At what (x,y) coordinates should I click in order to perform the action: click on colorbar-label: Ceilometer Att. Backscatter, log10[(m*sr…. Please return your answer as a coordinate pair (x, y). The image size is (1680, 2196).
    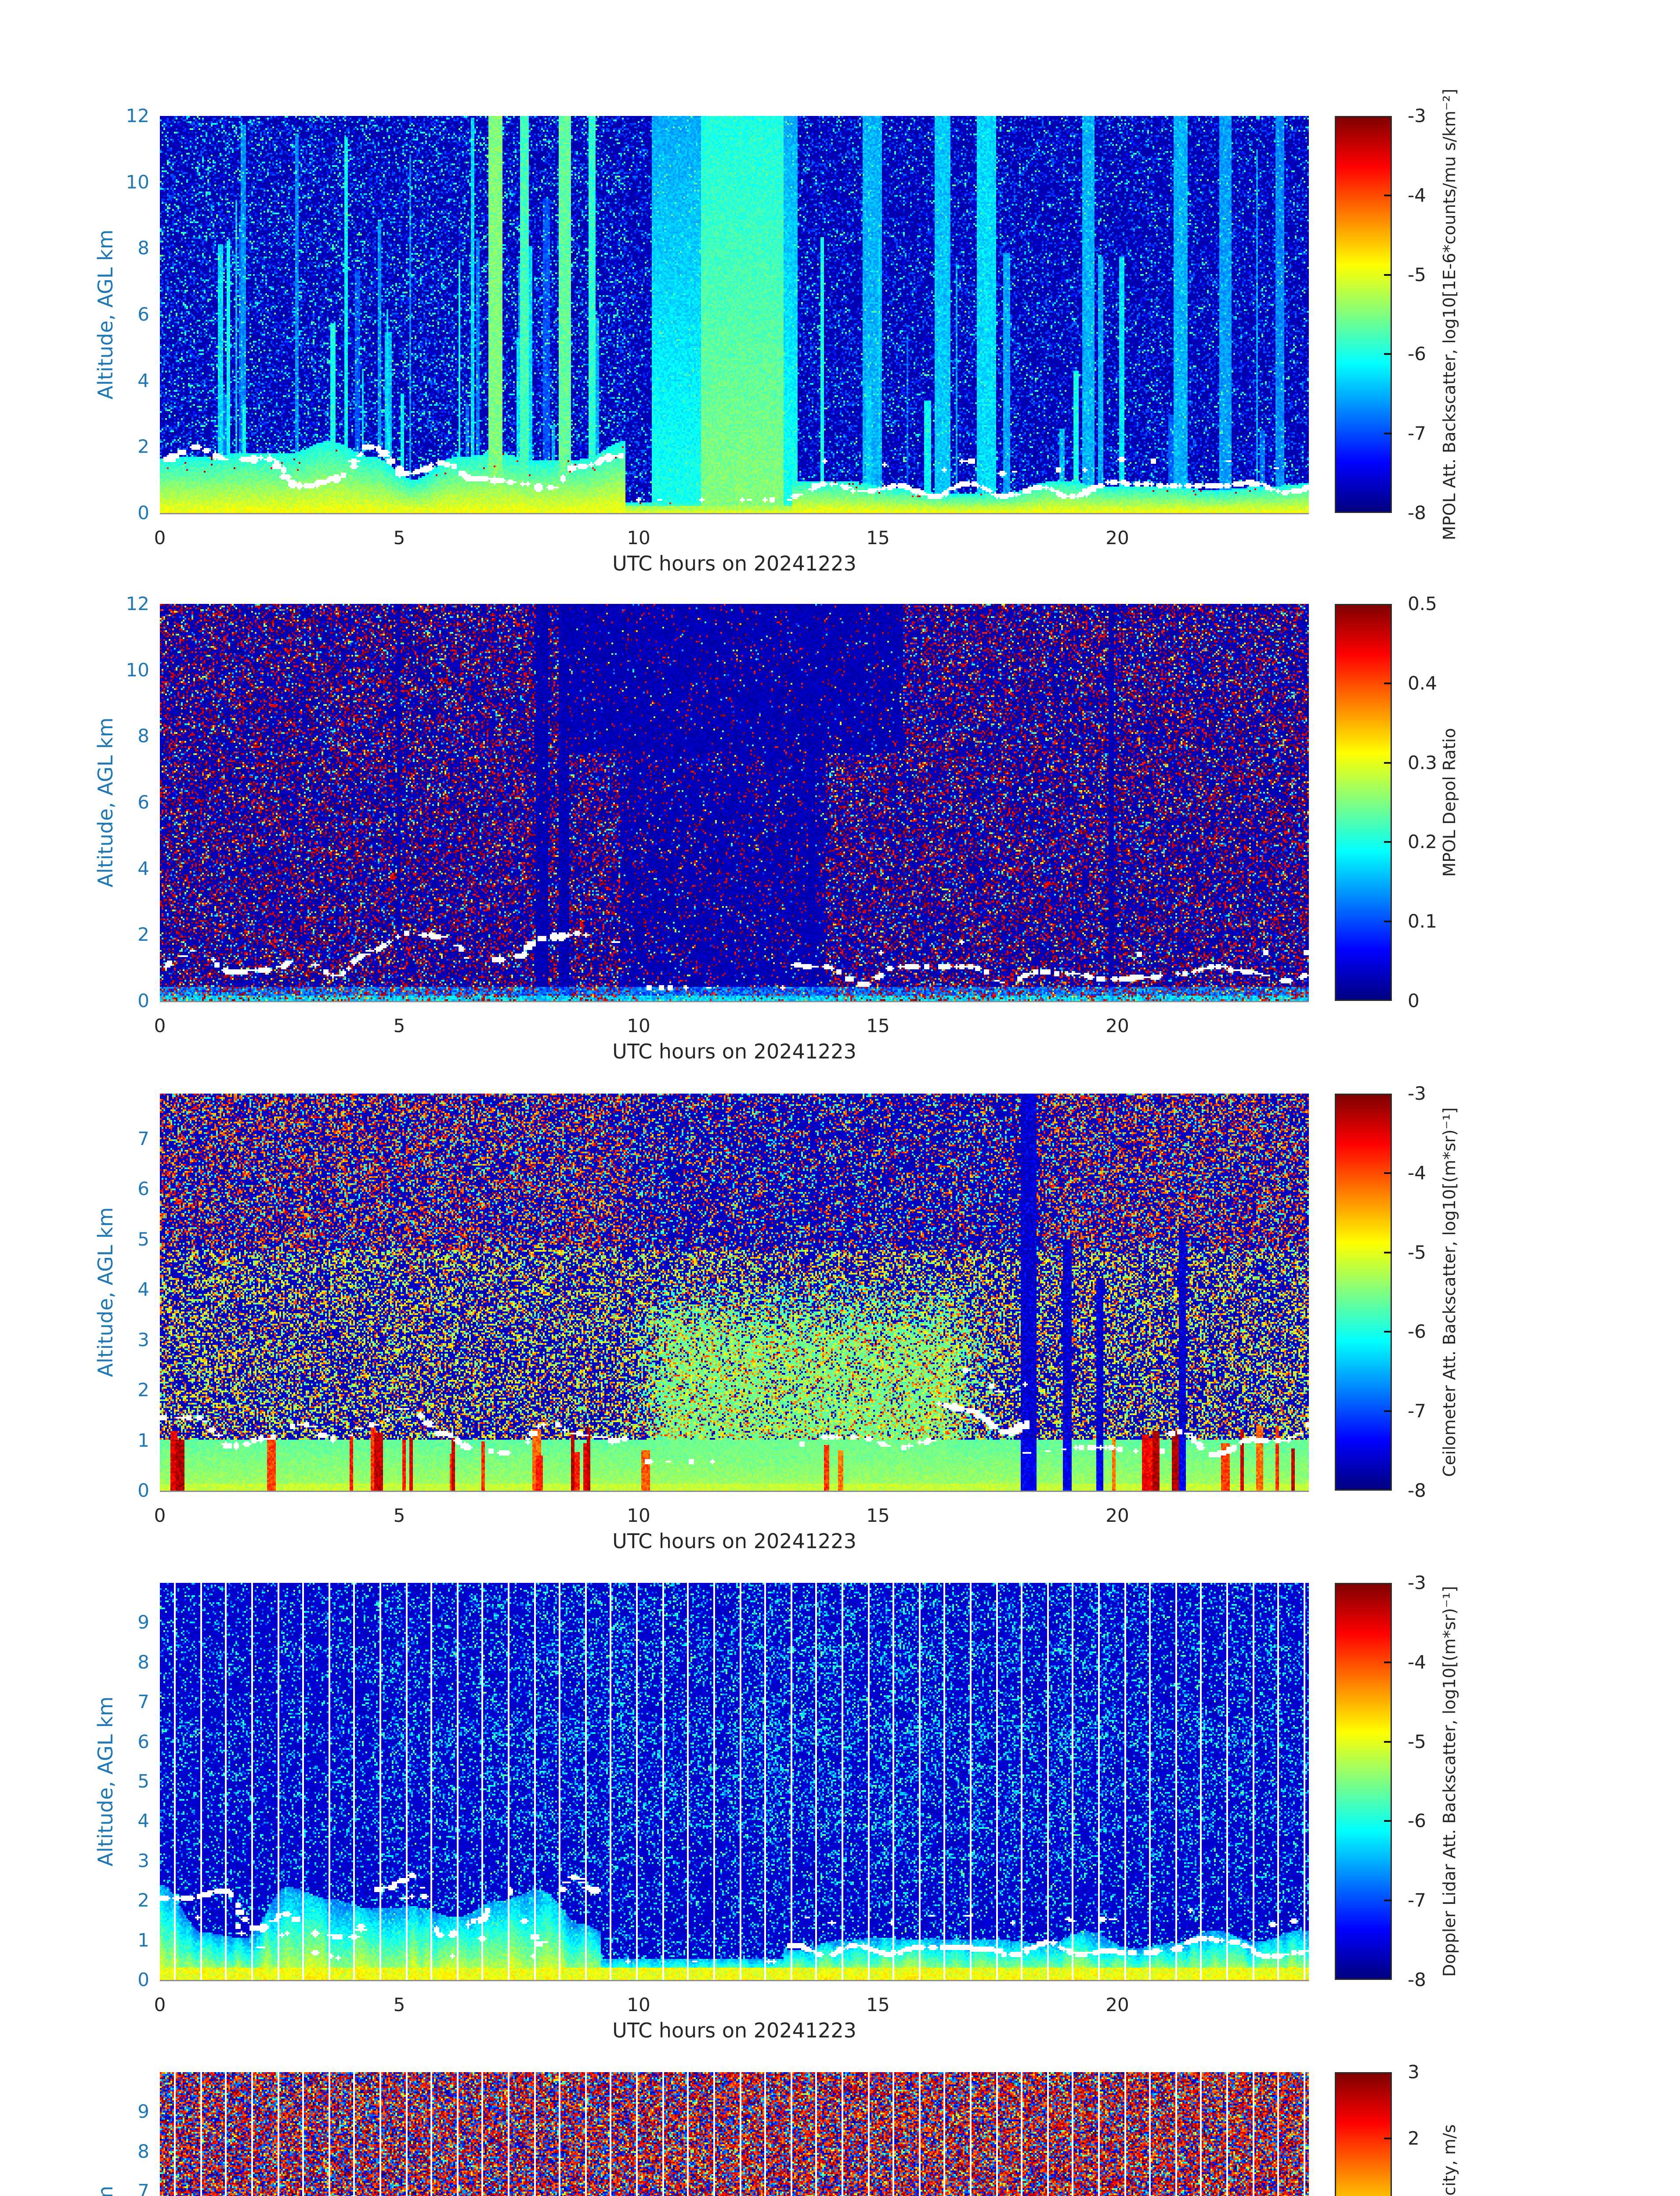
    Looking at the image, I should click on (1449, 1292).